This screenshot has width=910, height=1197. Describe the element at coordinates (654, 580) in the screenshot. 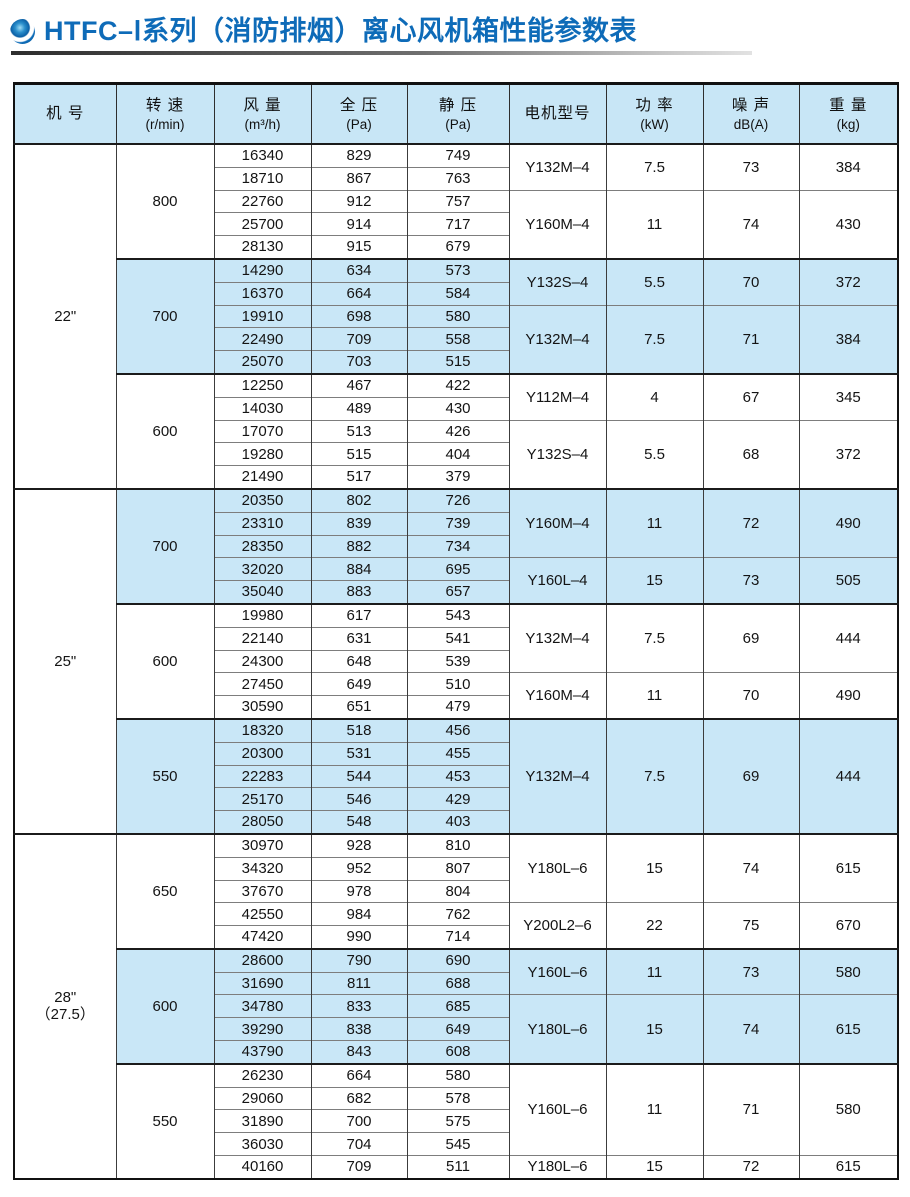

I see `cell-power: 15` at that location.